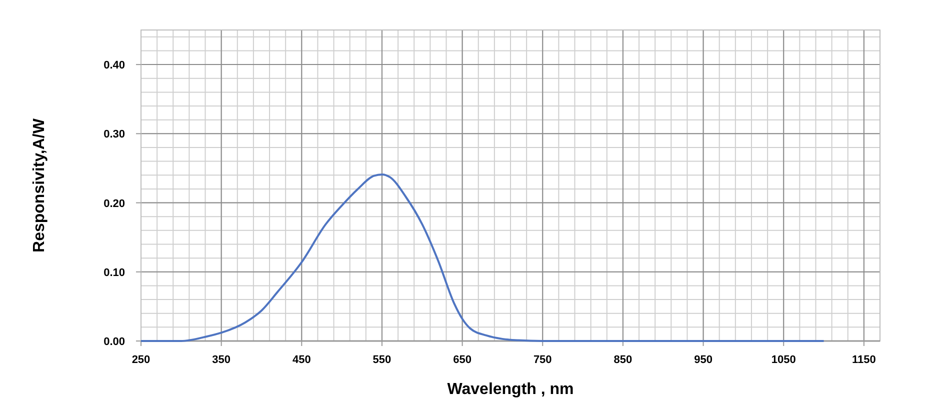  Describe the element at coordinates (542, 360) in the screenshot. I see `x-tick-label: 750` at that location.